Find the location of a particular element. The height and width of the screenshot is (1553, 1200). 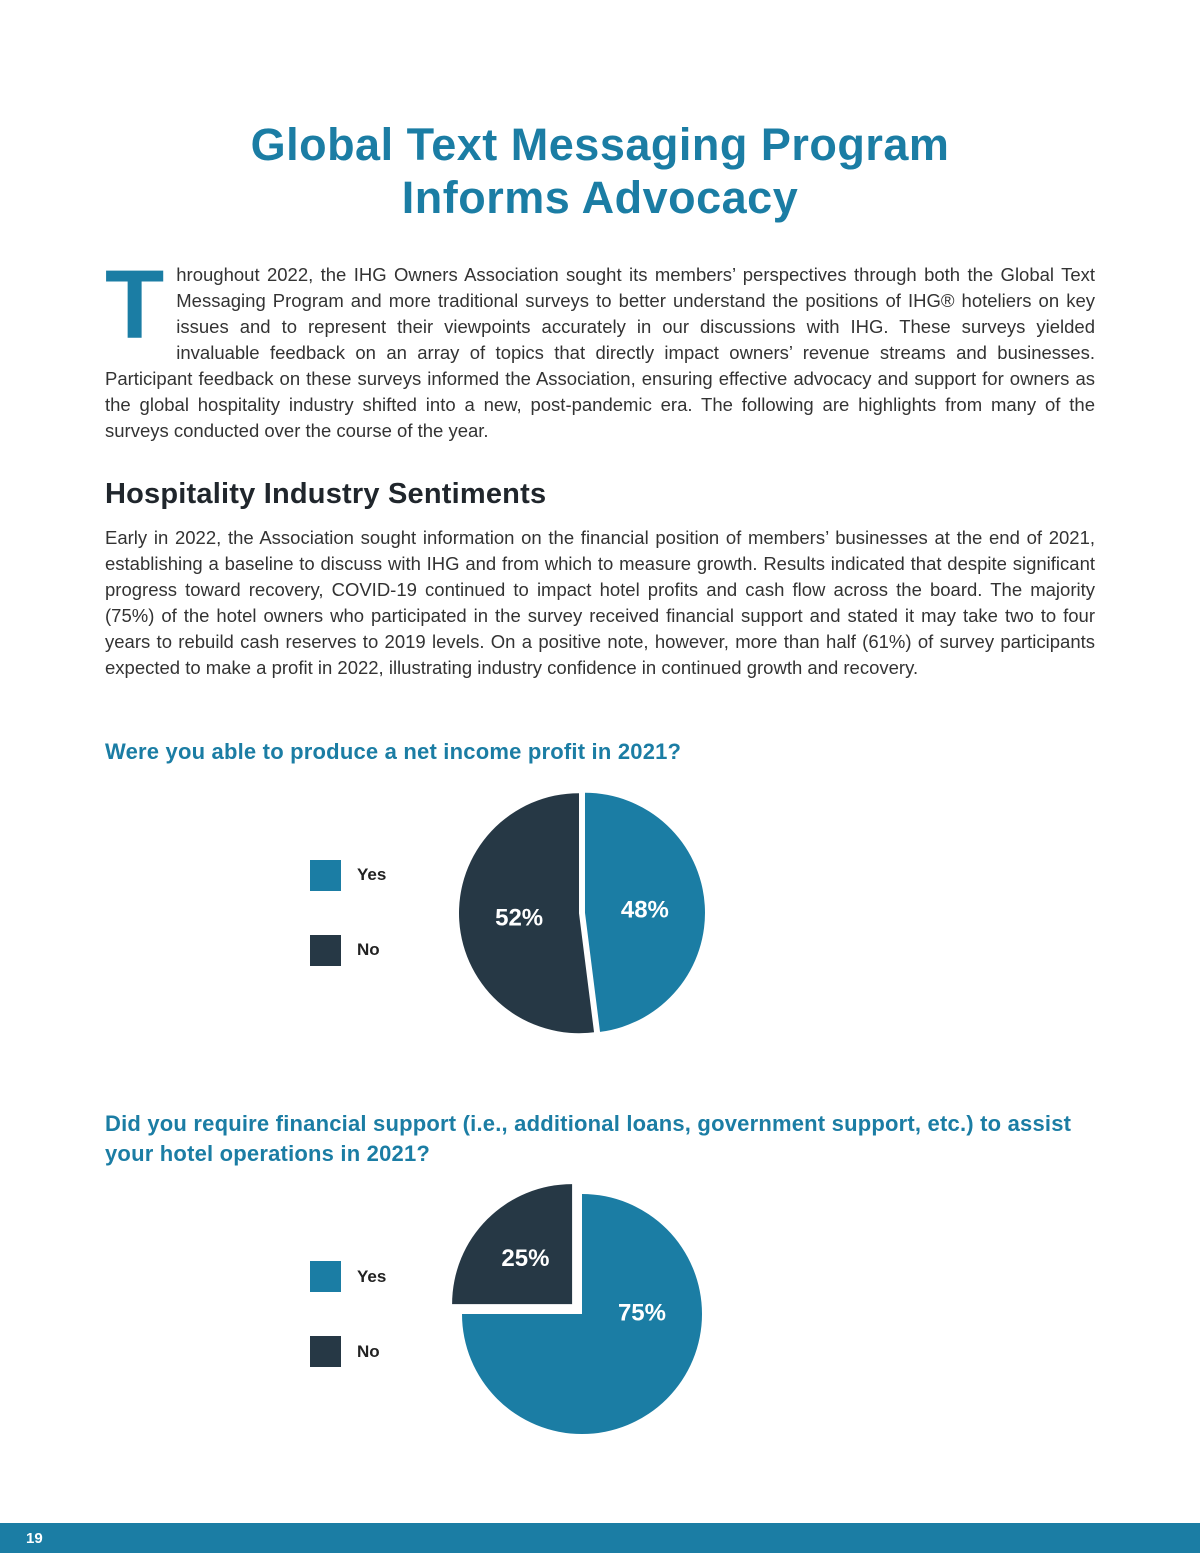

chart-2-row: Yes No 75% 25% is located at coordinates (600, 1314).